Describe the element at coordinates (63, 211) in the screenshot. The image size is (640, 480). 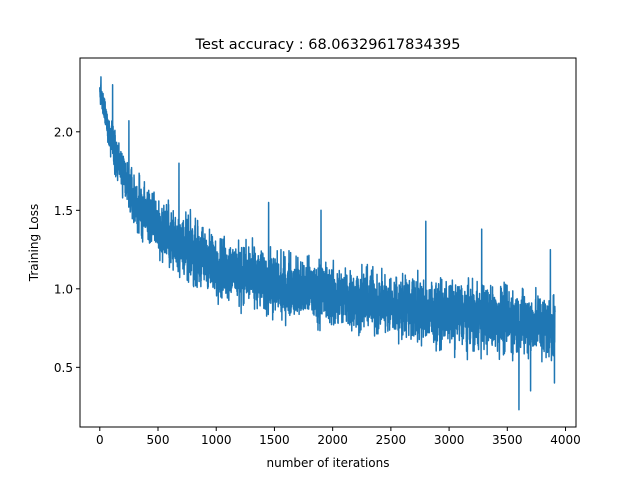
I see `y-tick-label: 1.5` at that location.